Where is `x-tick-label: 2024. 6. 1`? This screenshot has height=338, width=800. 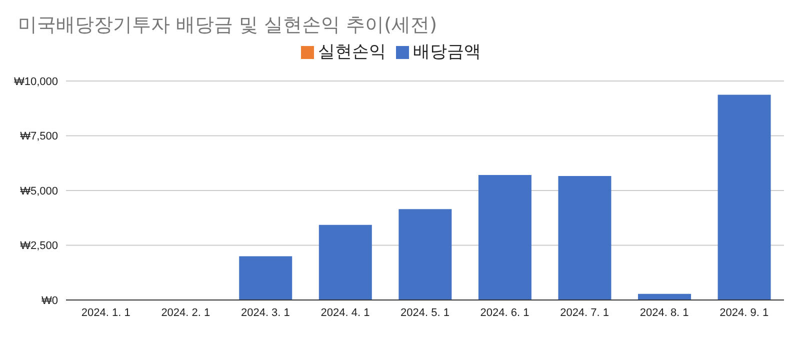 x-tick-label: 2024. 6. 1 is located at coordinates (505, 312).